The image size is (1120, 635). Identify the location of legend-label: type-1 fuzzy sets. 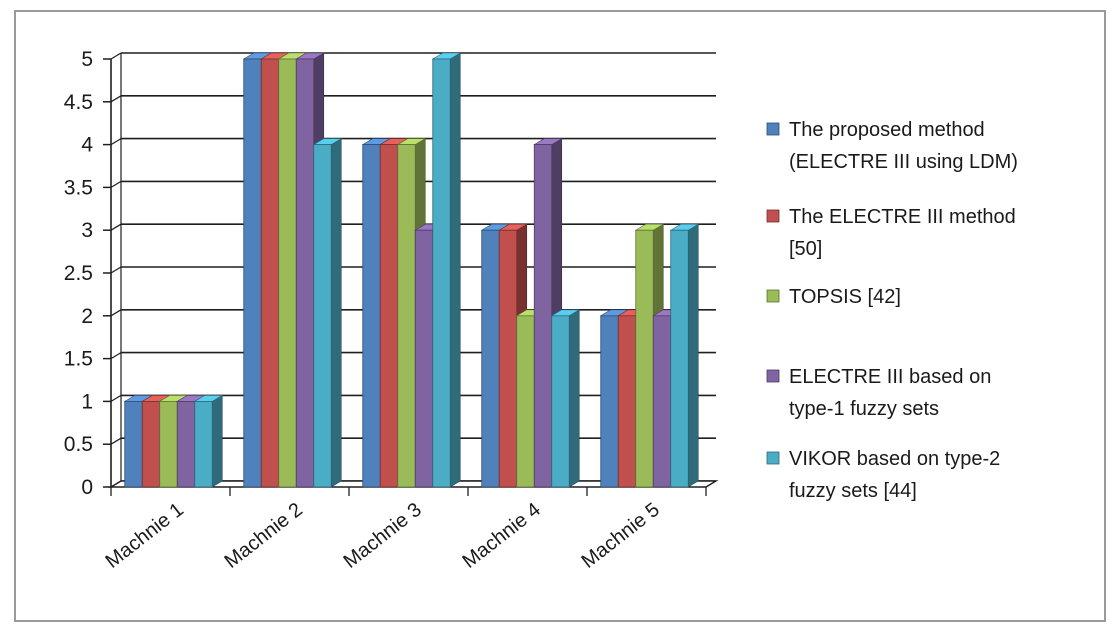
(864, 409).